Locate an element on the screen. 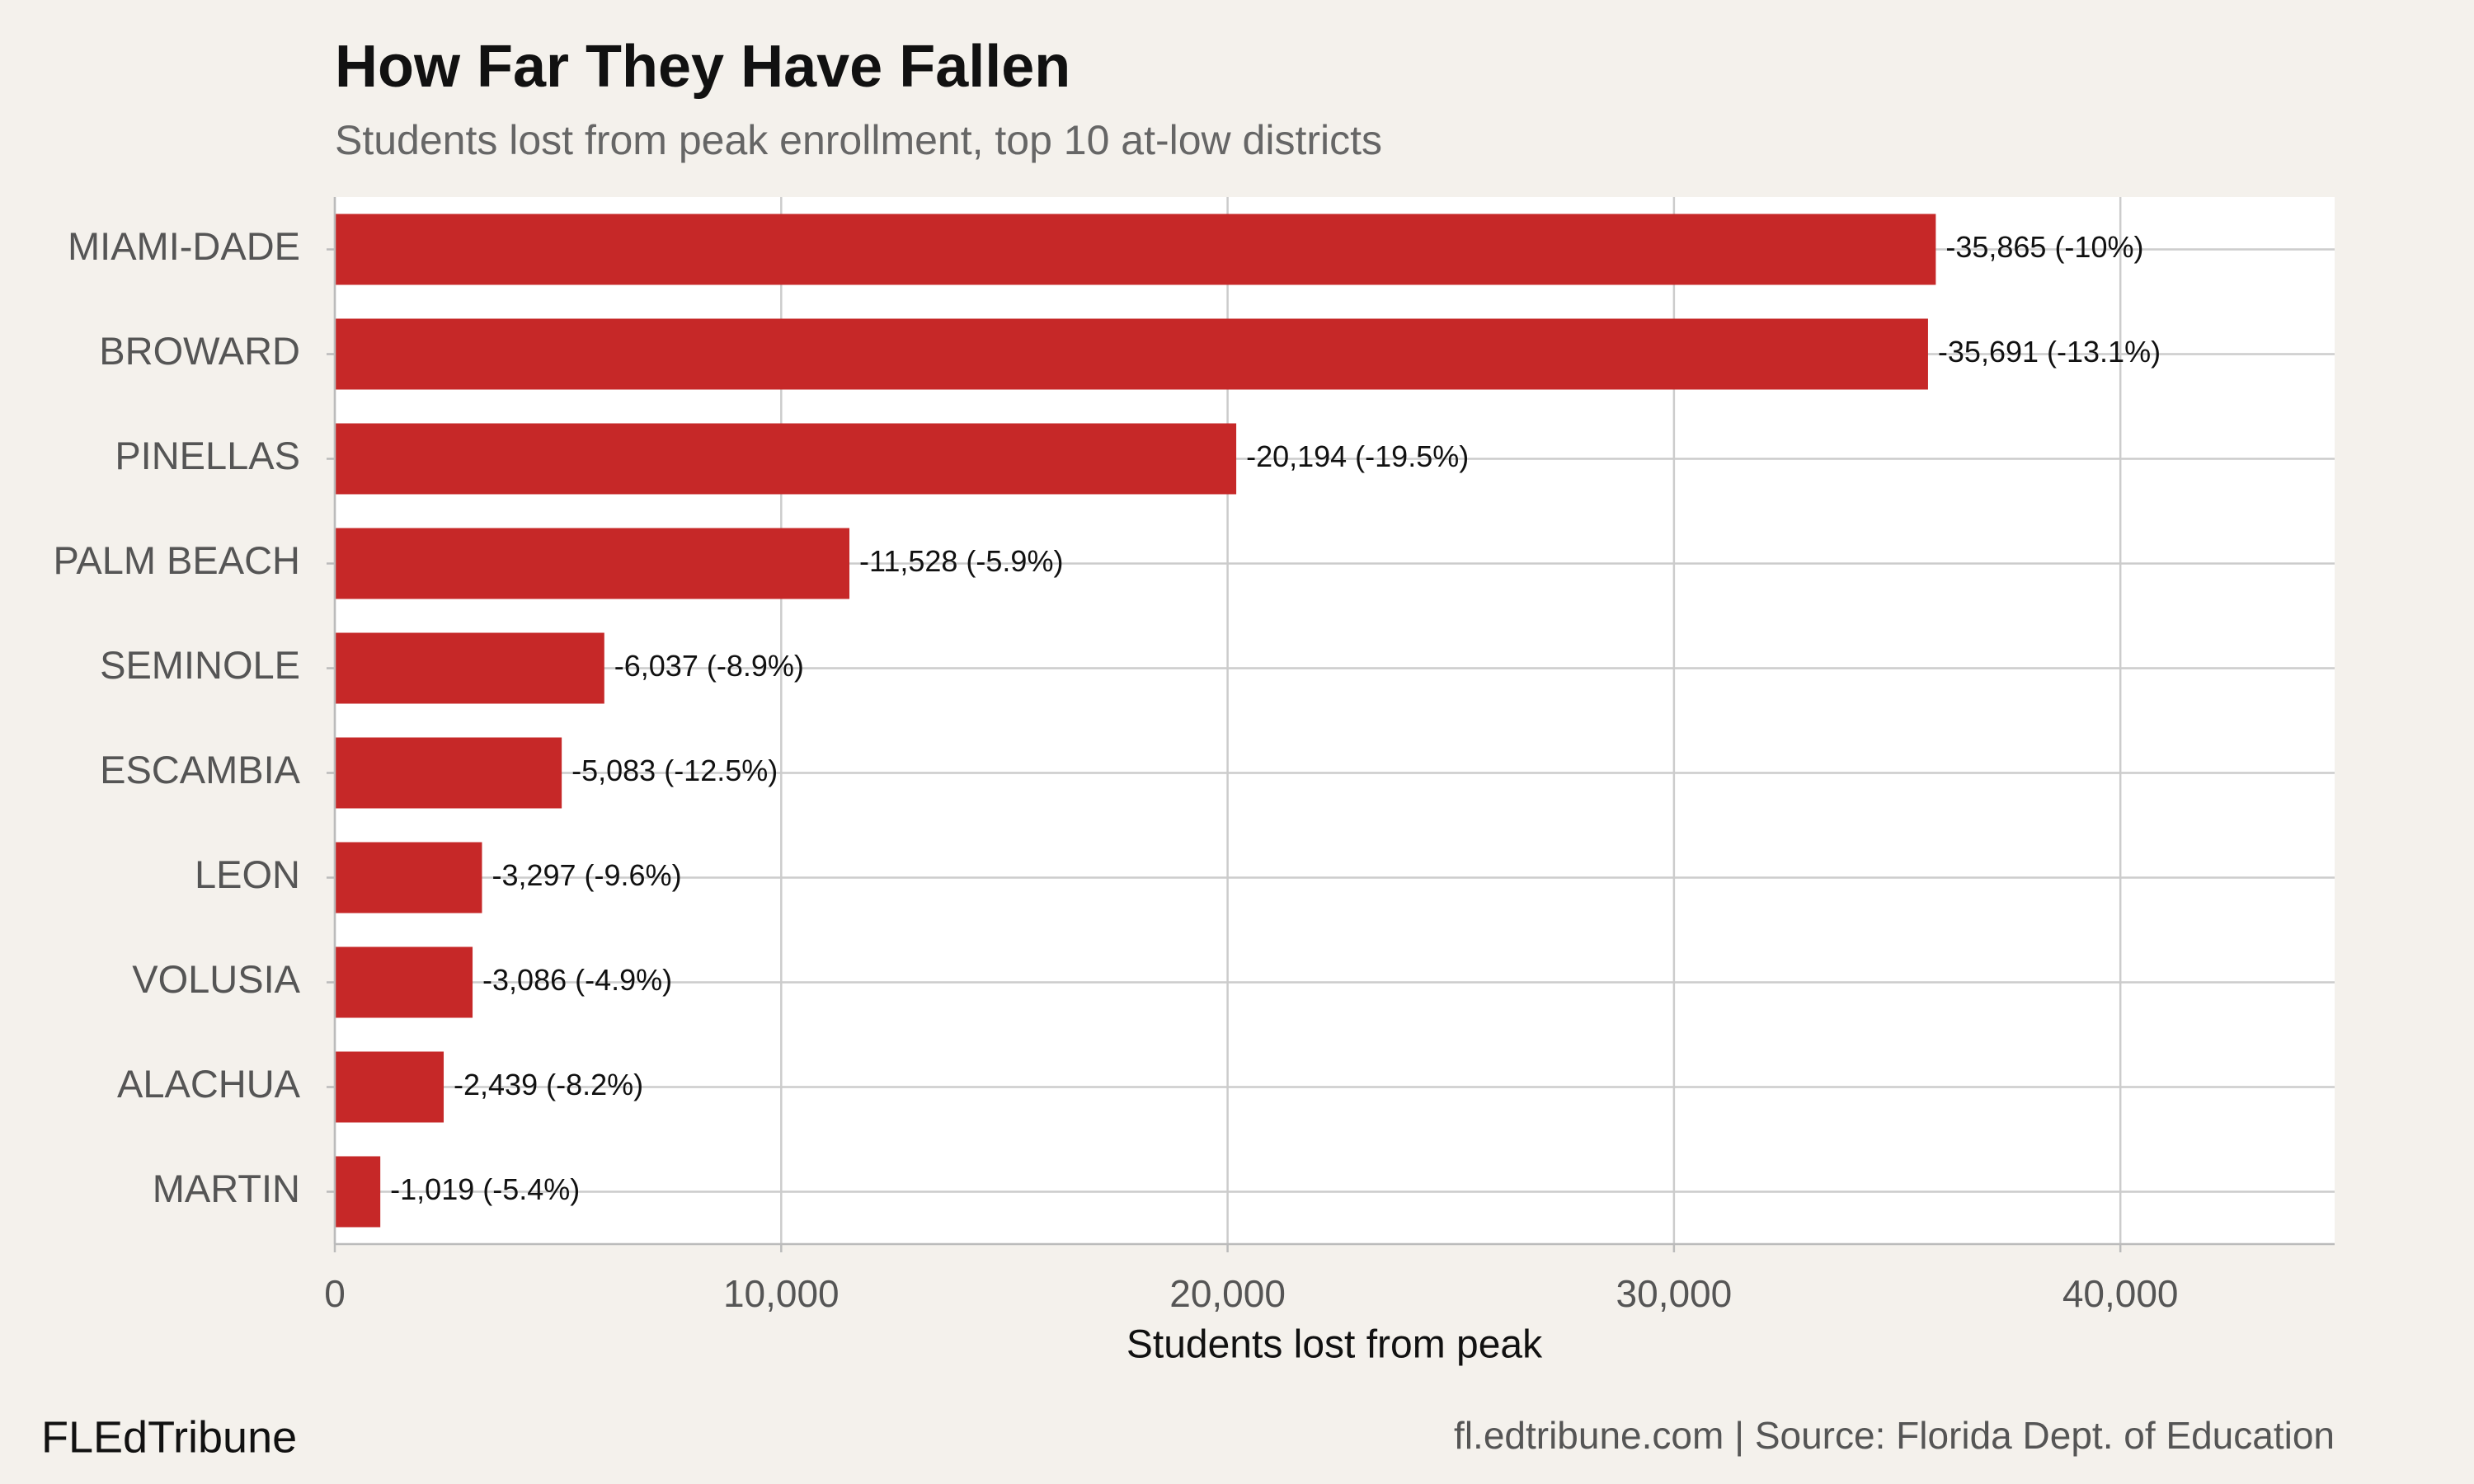 The height and width of the screenshot is (1484, 2474). x-tick-label: 30,000 is located at coordinates (1674, 1293).